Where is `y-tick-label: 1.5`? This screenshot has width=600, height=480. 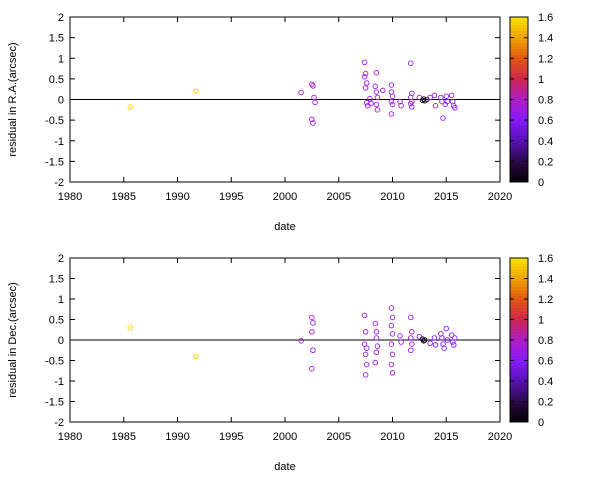
y-tick-label: 1.5 is located at coordinates (56, 280).